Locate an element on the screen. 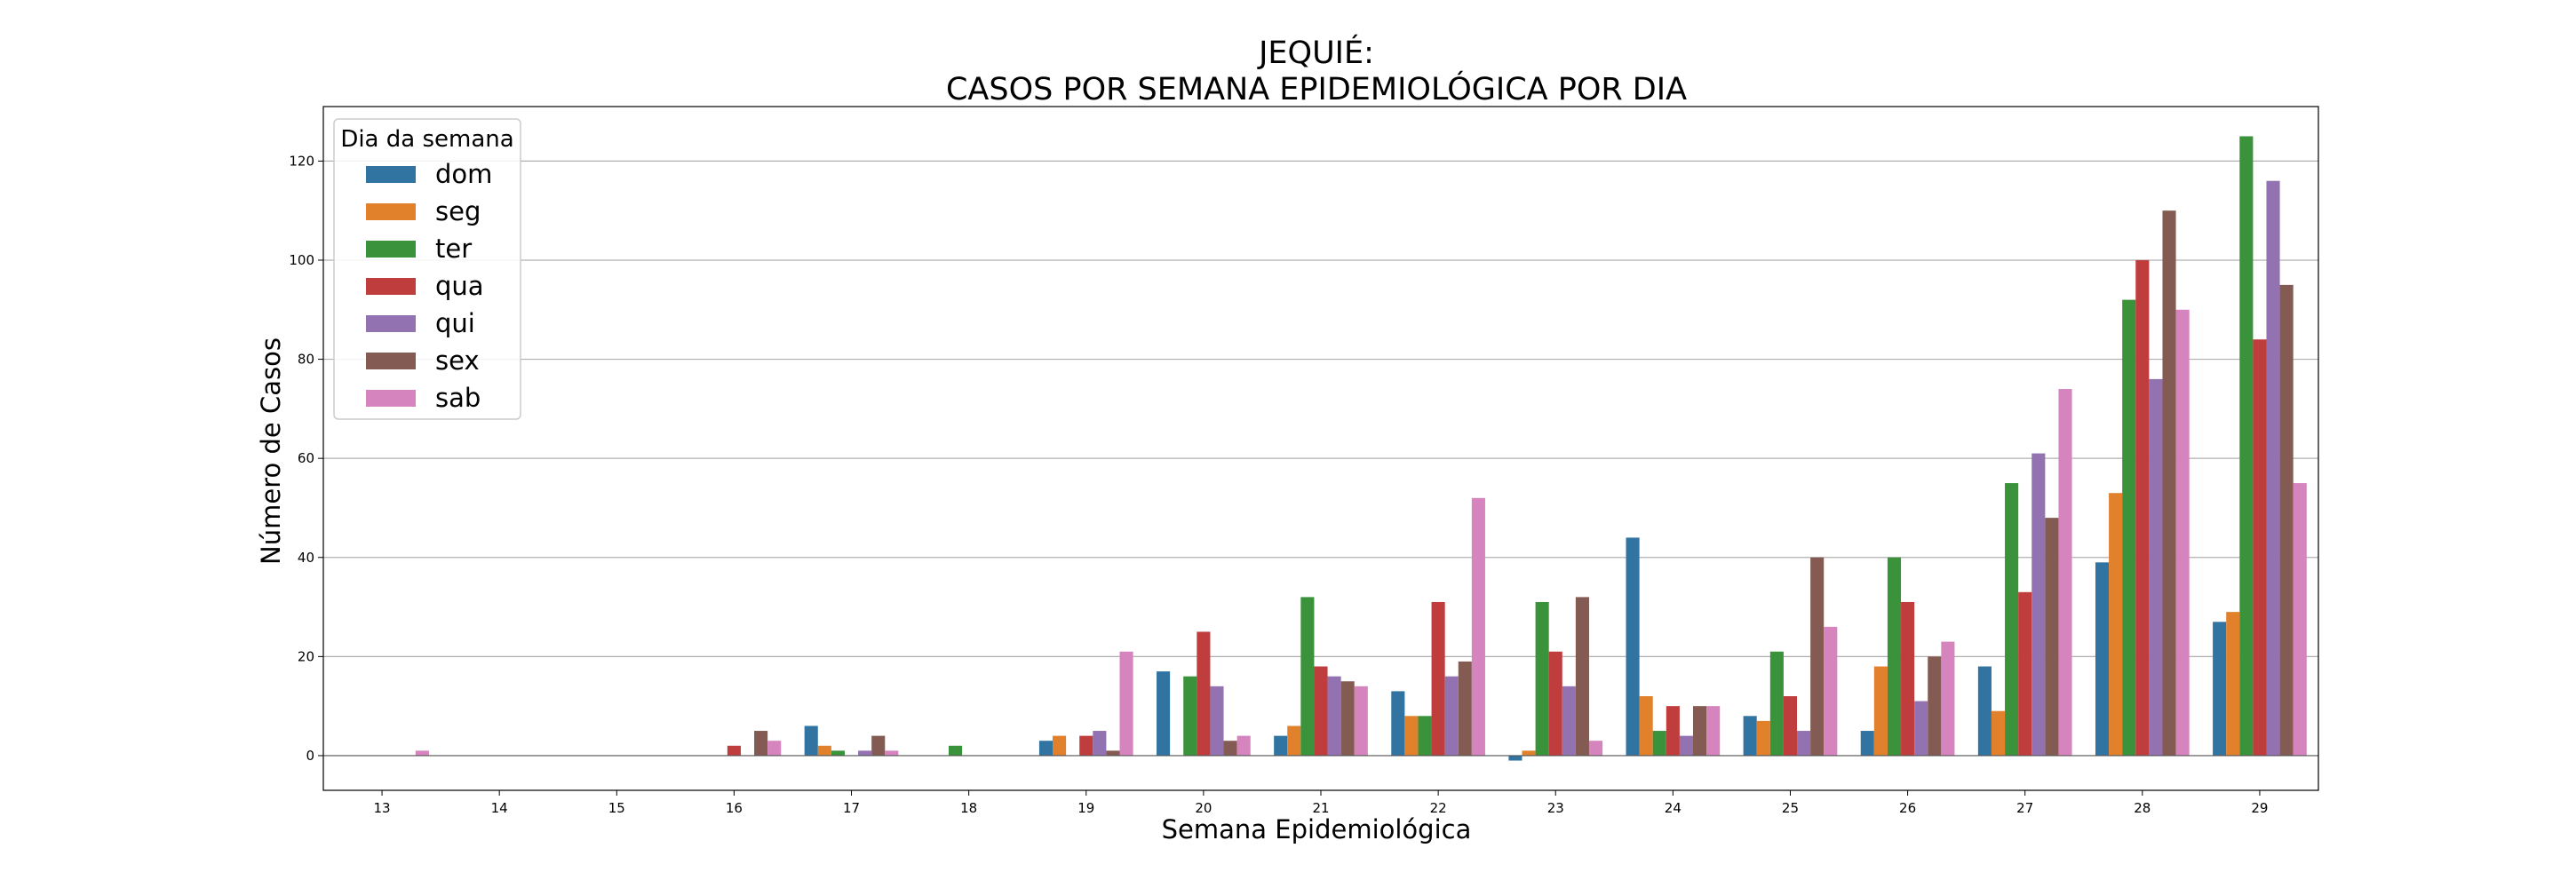 This screenshot has width=2576, height=888. x-tick-label-13: 13 is located at coordinates (382, 808).